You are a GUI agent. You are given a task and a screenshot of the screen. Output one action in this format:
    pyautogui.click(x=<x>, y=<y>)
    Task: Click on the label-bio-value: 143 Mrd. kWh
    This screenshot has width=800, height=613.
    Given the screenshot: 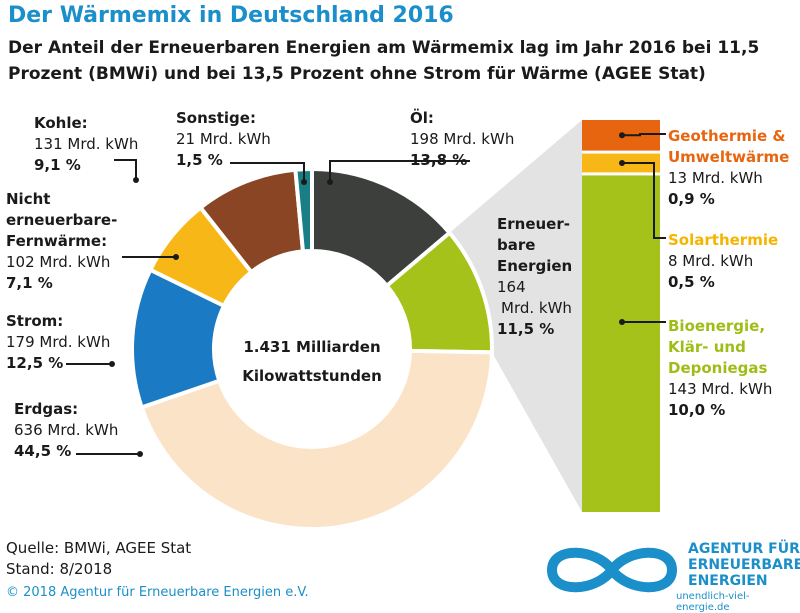 What is the action you would take?
    pyautogui.click(x=720, y=389)
    